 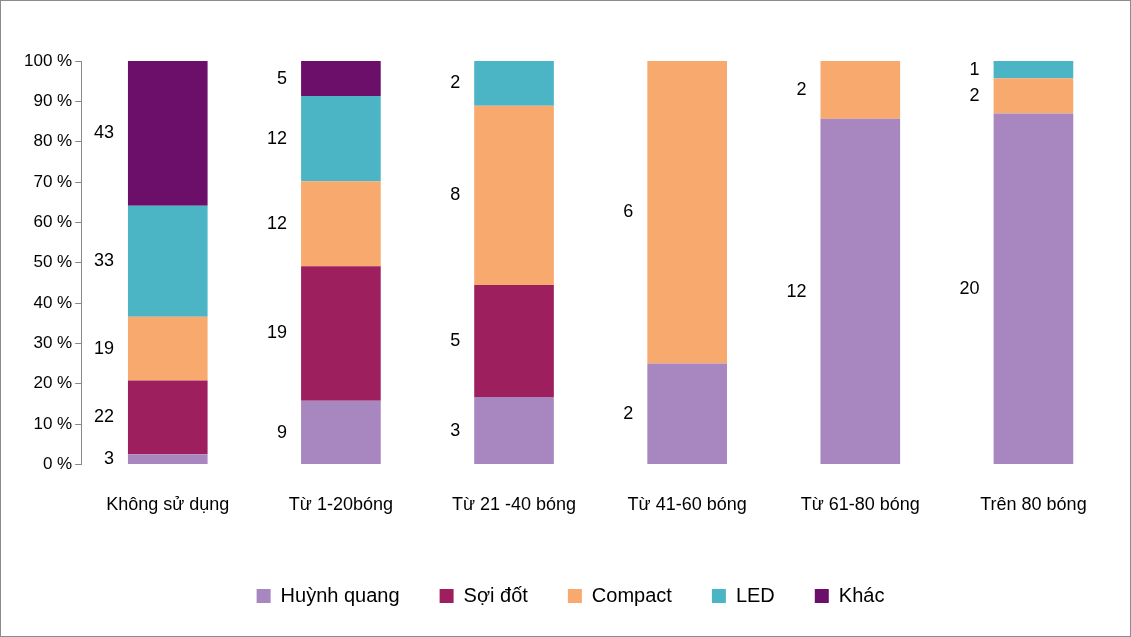 I want to click on annotation: 6, so click(x=628, y=211).